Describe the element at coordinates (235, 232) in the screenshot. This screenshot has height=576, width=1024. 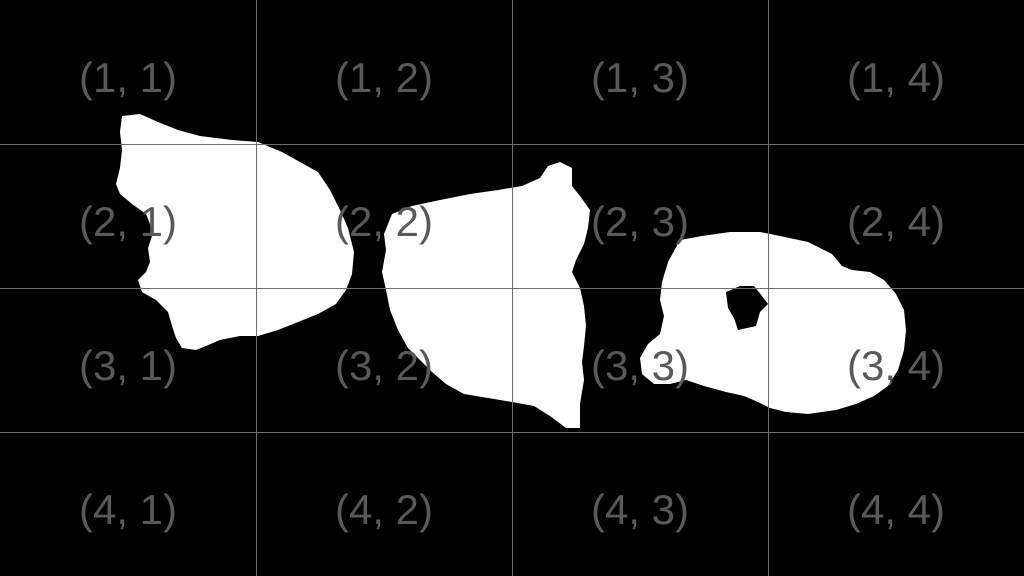
I see `mask-blob-left` at that location.